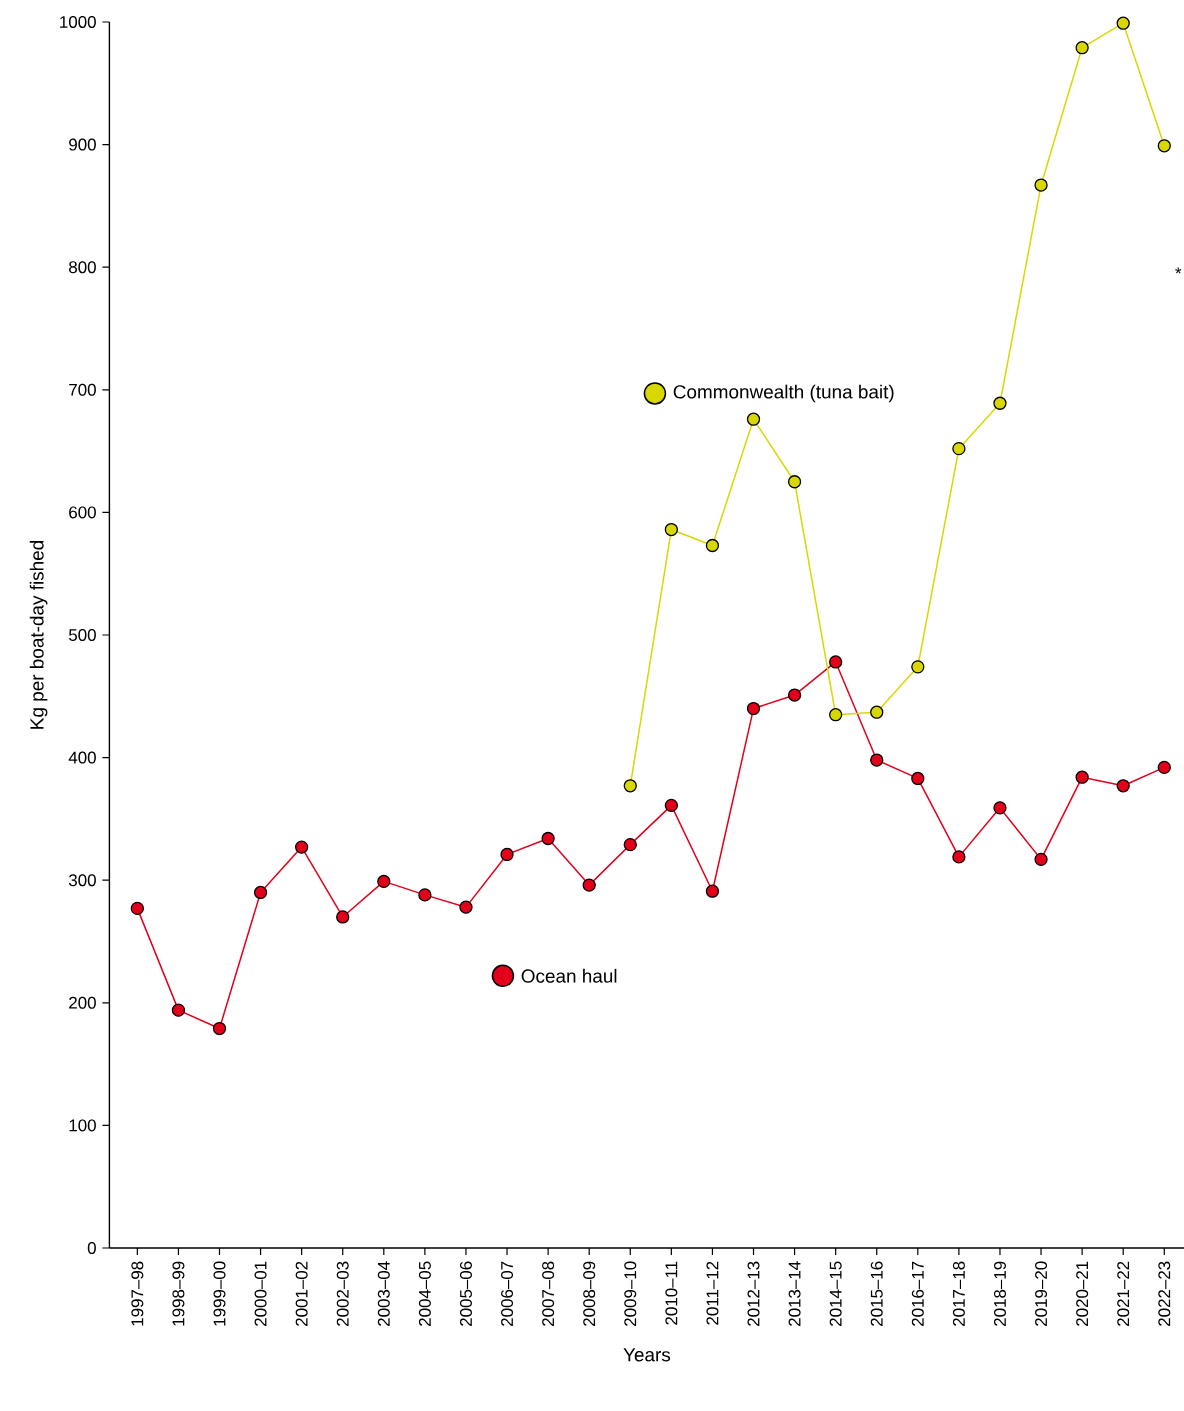 Image resolution: width=1184 pixels, height=1411 pixels. Describe the element at coordinates (82, 880) in the screenshot. I see `y-tick-label: 300` at that location.